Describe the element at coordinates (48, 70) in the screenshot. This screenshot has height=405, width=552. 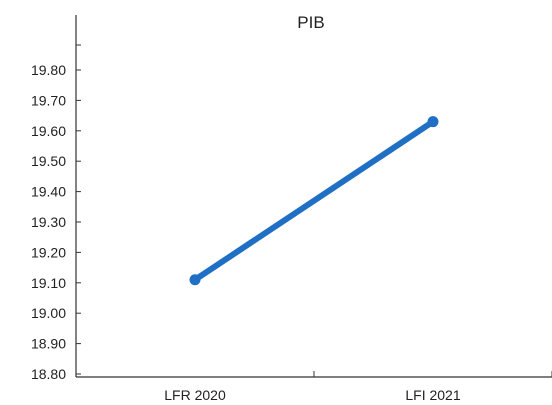
I see `y-tick-label: 19.80` at that location.